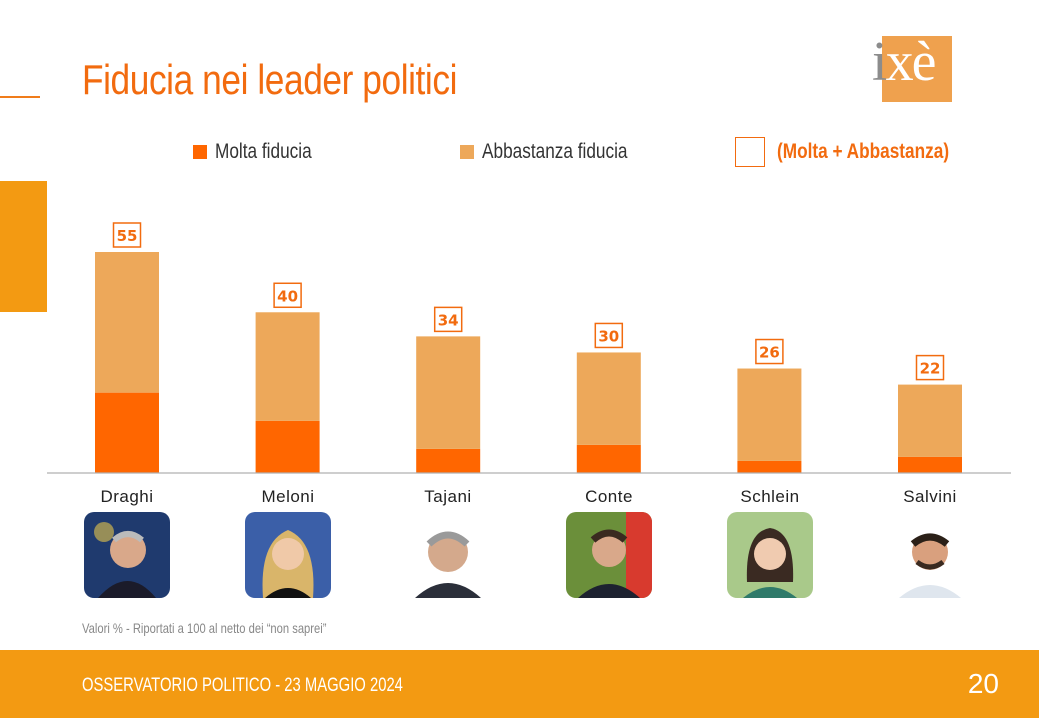 This screenshot has width=1039, height=718. I want to click on total-label-conte: 30, so click(608, 336).